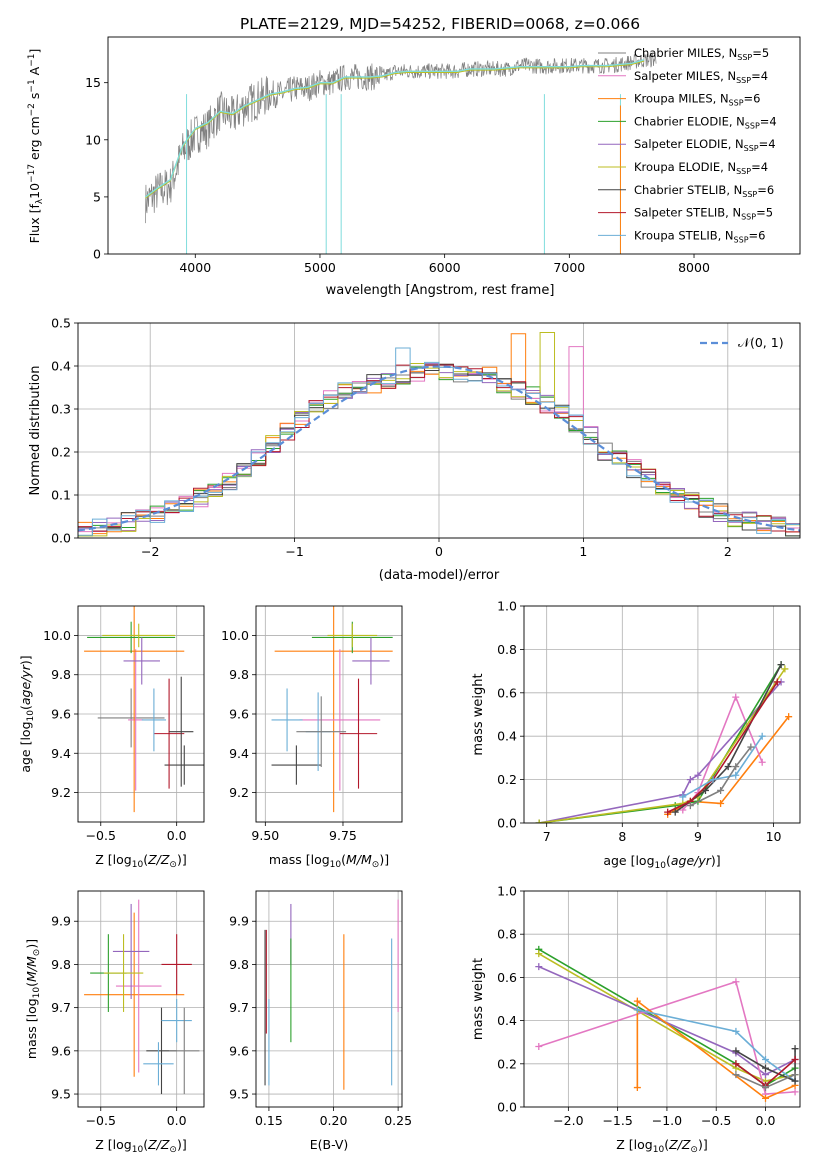 The image size is (819, 1170). What do you see at coordinates (150, 551) in the screenshot?
I see `x-tick-label: −2` at bounding box center [150, 551].